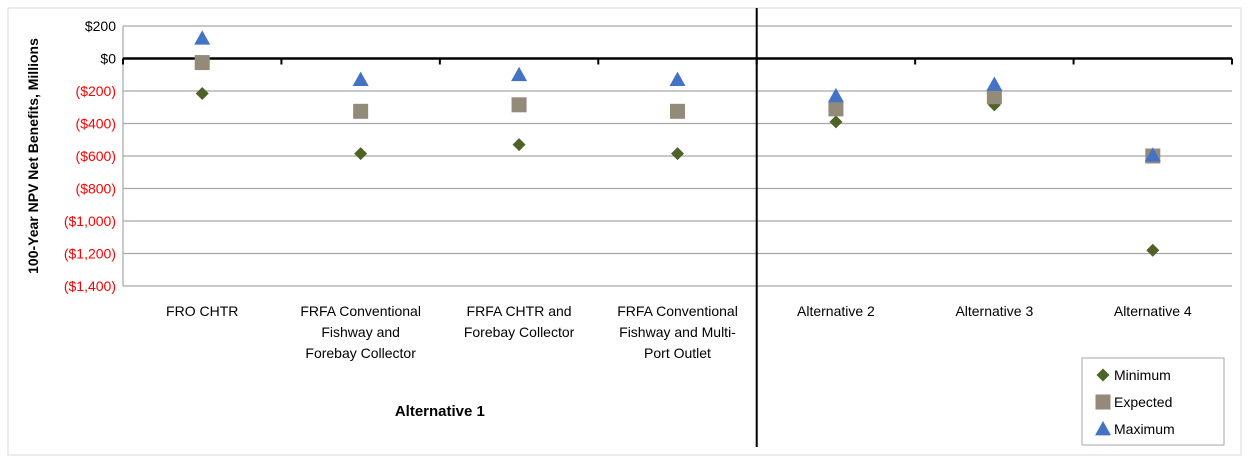 The width and height of the screenshot is (1248, 463). I want to click on legend-label-minimum: Minimum, so click(1142, 375).